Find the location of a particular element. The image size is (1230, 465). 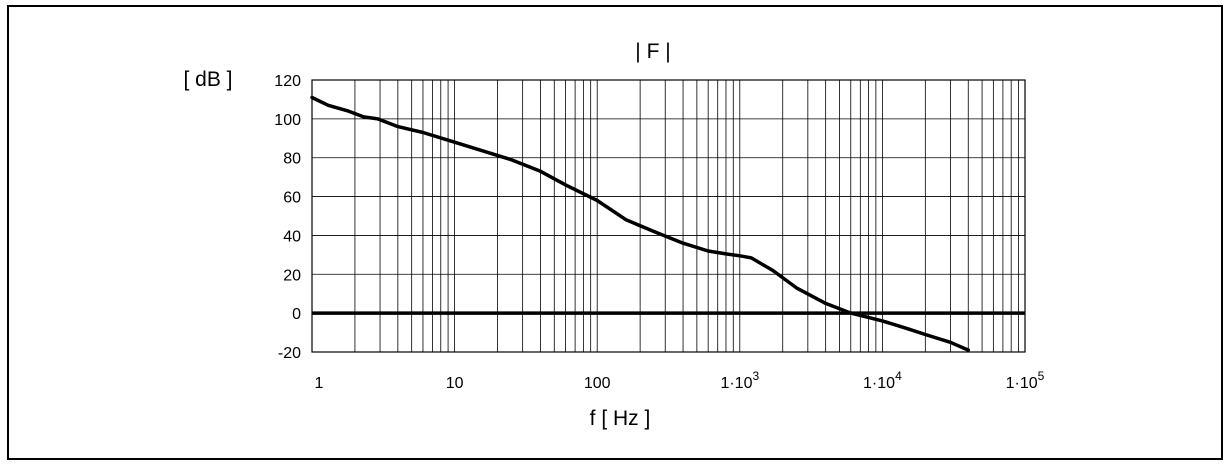

y-tick-label: 60 is located at coordinates (292, 198).